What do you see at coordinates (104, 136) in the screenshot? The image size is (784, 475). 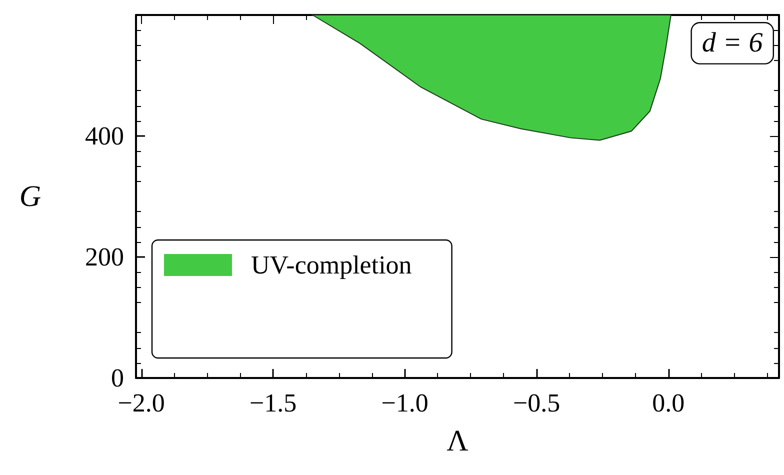 I see `y-tick-label: 400` at bounding box center [104, 136].